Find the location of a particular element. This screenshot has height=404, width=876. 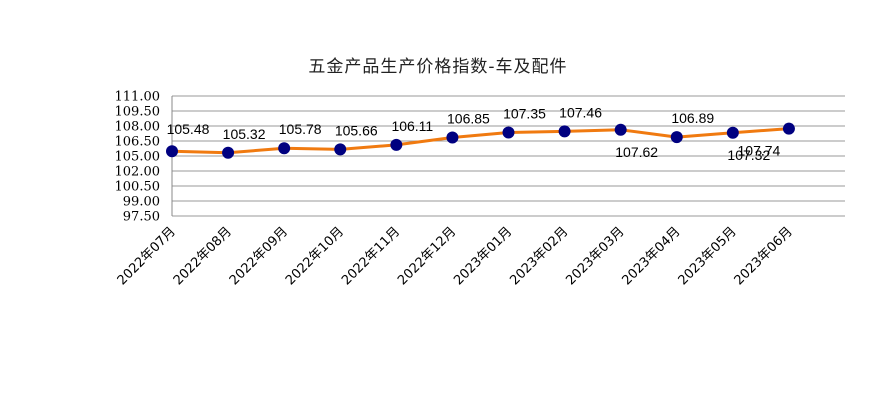

y-tick-label: 108.00 is located at coordinates (138, 127).